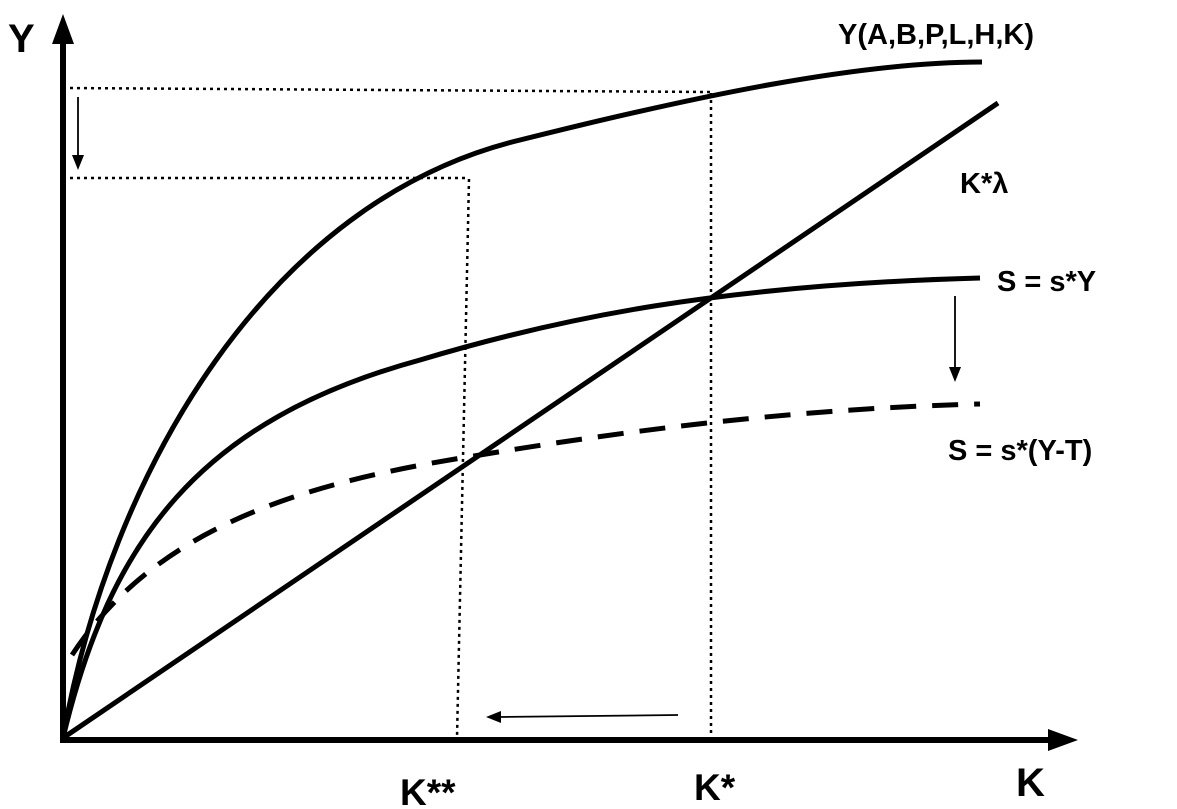 The width and height of the screenshot is (1177, 809). What do you see at coordinates (428, 790) in the screenshot?
I see `k-double-star-tick-label: K**` at bounding box center [428, 790].